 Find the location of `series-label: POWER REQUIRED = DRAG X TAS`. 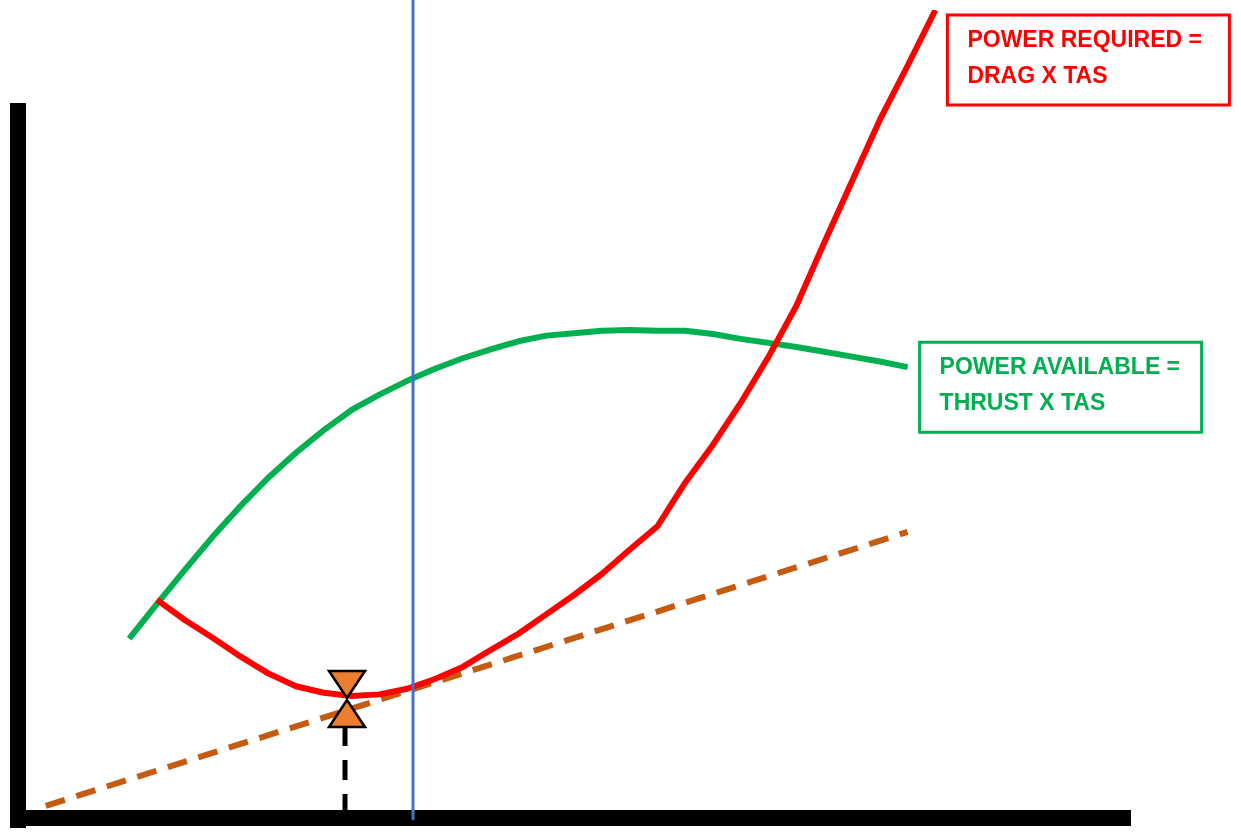

series-label: POWER REQUIRED = DRAG X TAS is located at coordinates (1084, 57).